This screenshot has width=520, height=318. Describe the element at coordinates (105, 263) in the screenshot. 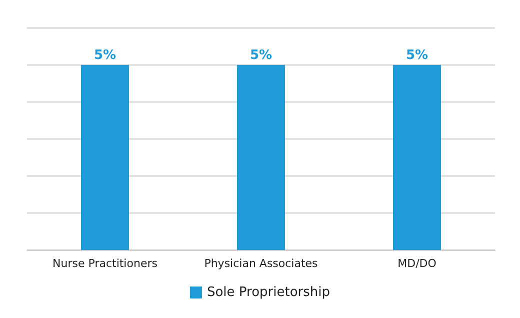

I see `x-tick-label: Nurse Practitioners` at that location.